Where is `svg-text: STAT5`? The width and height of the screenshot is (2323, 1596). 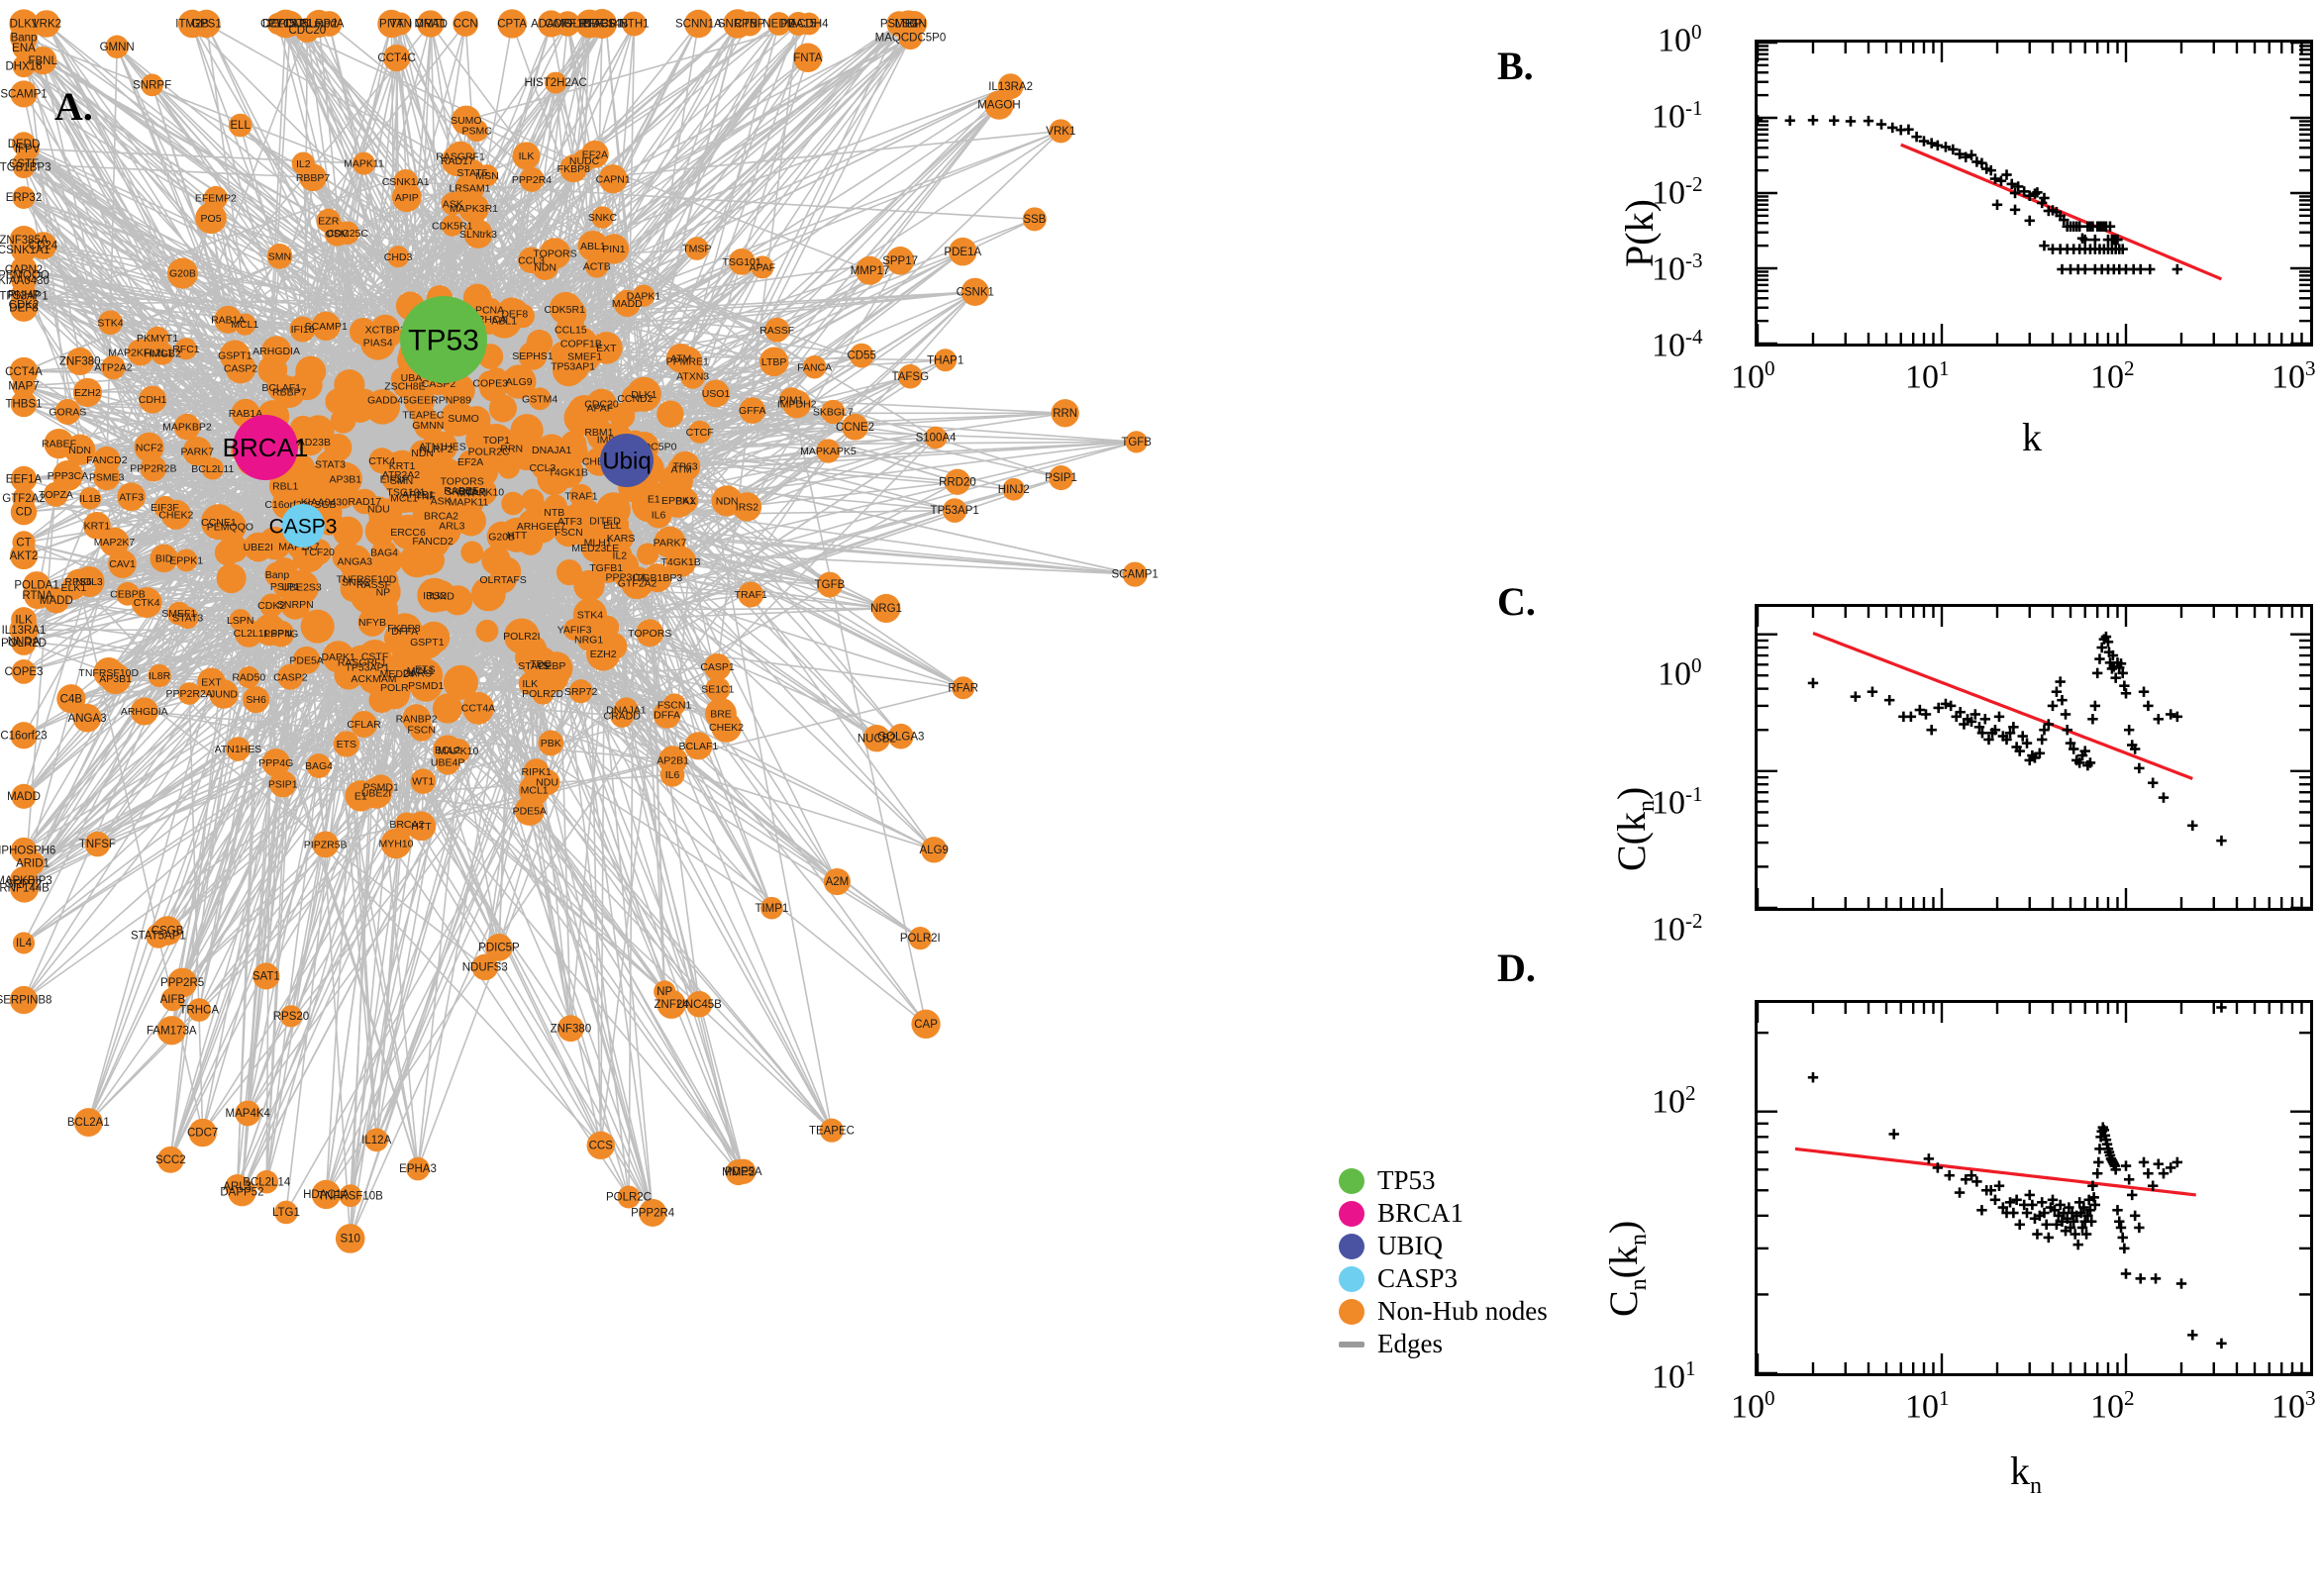
svg-text: STAT5 is located at coordinates (471, 173).